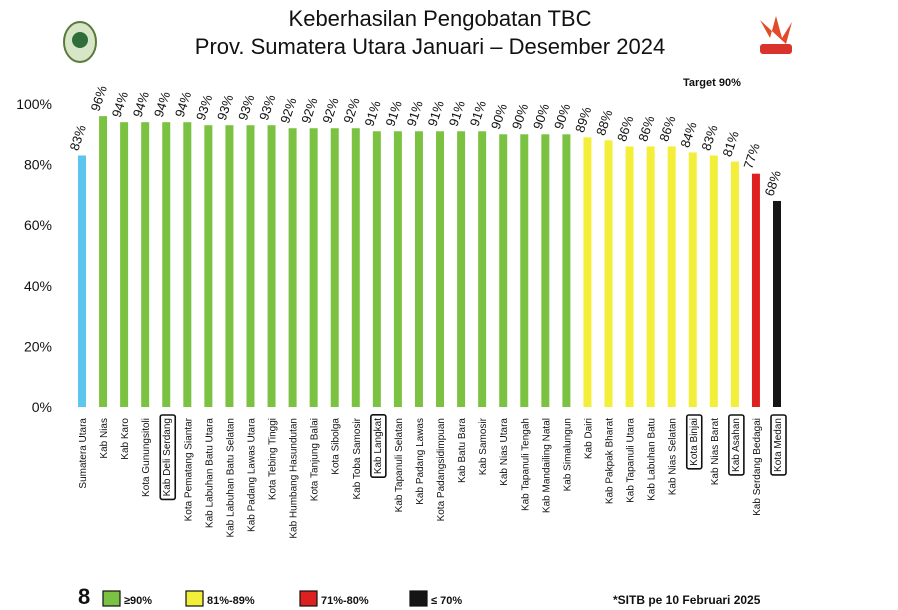  What do you see at coordinates (399, 465) in the screenshot?
I see `x-tick-label: Kab Tapanuli Selatan` at bounding box center [399, 465].